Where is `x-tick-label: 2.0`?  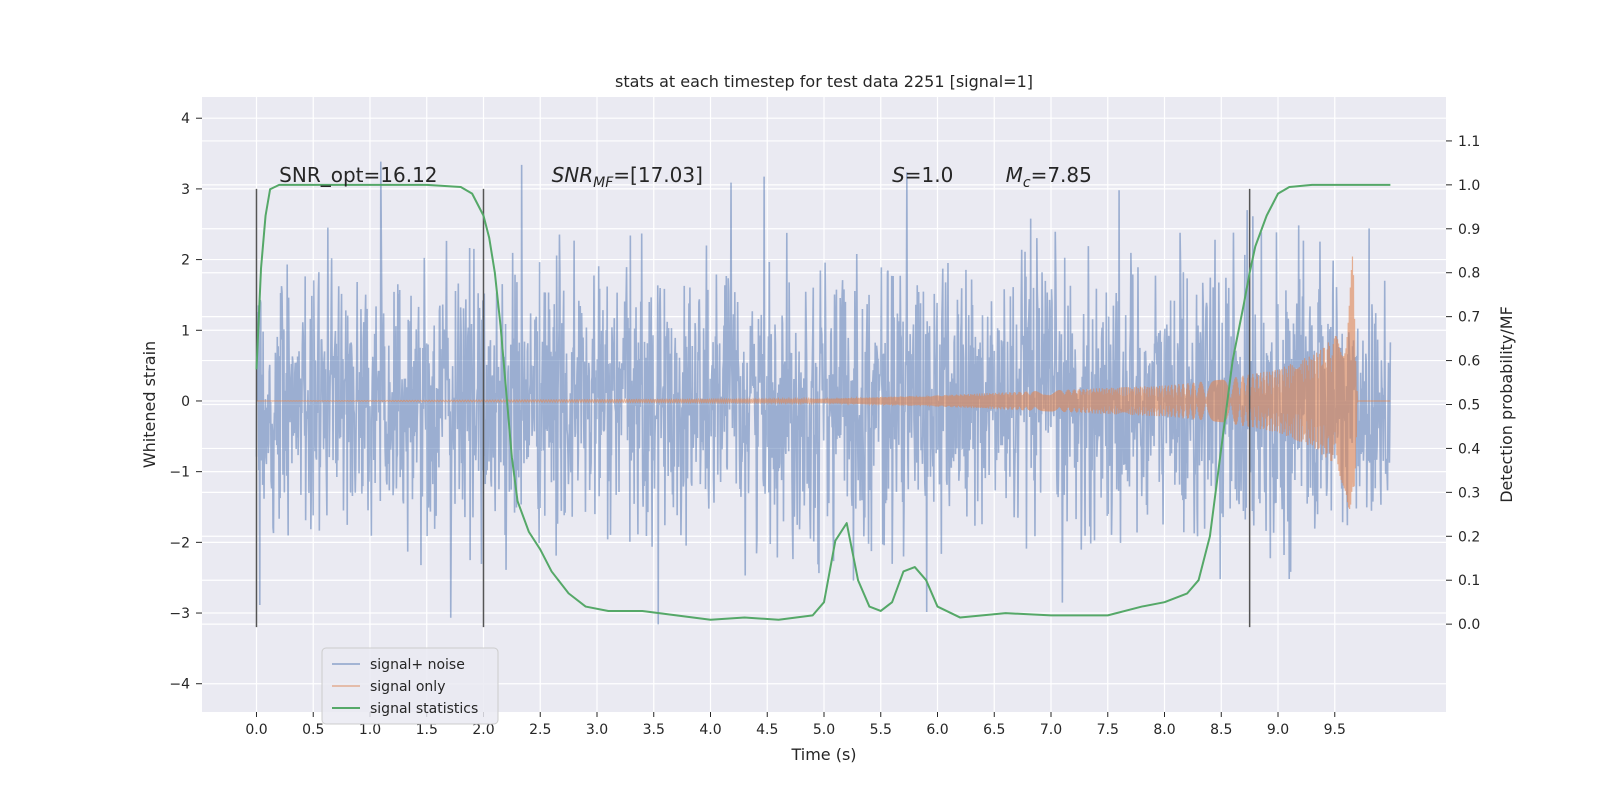 x-tick-label: 2.0 is located at coordinates (483, 730).